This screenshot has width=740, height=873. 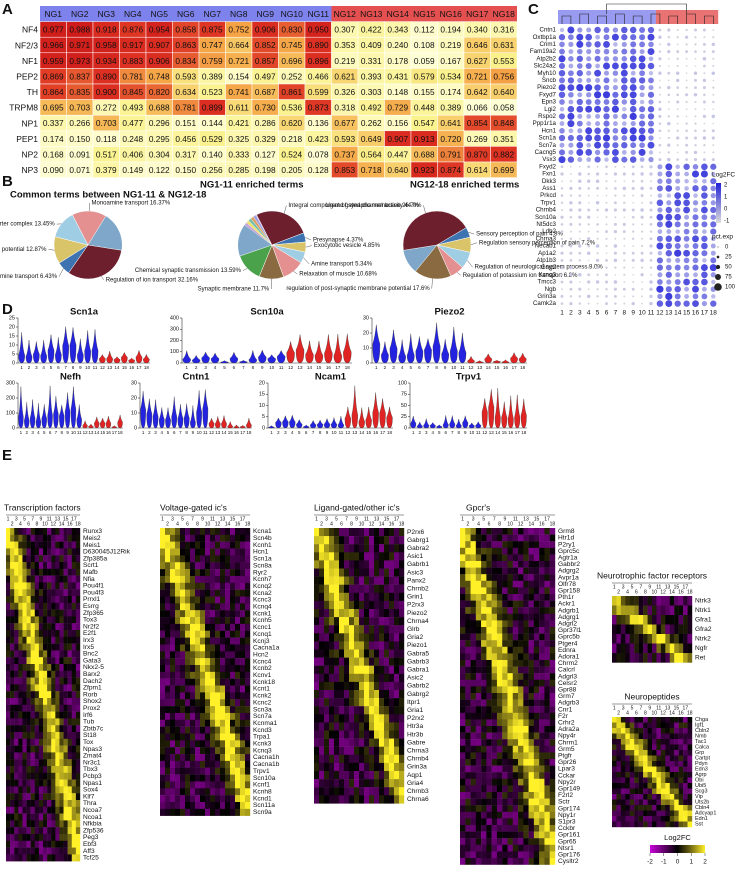 I want to click on cell-value: 0.286, so click(x=265, y=123).